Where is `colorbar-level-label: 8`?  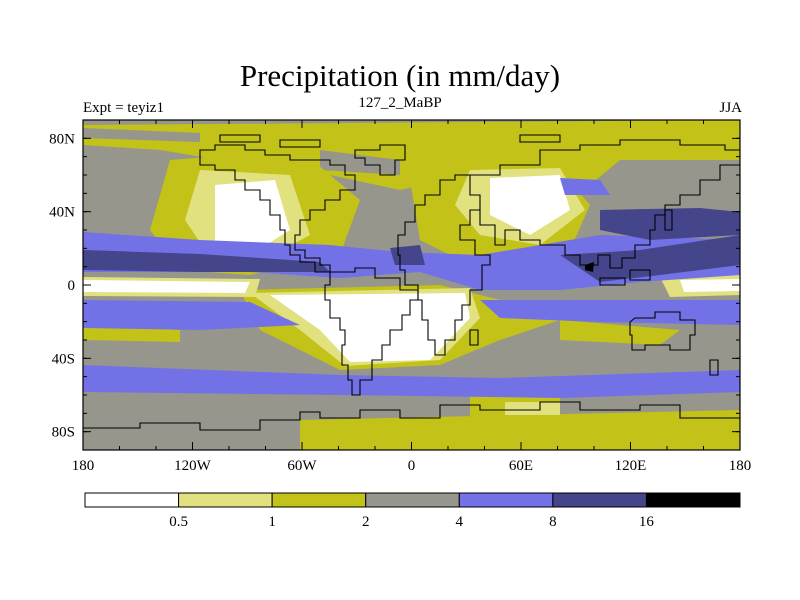 colorbar-level-label: 8 is located at coordinates (553, 522).